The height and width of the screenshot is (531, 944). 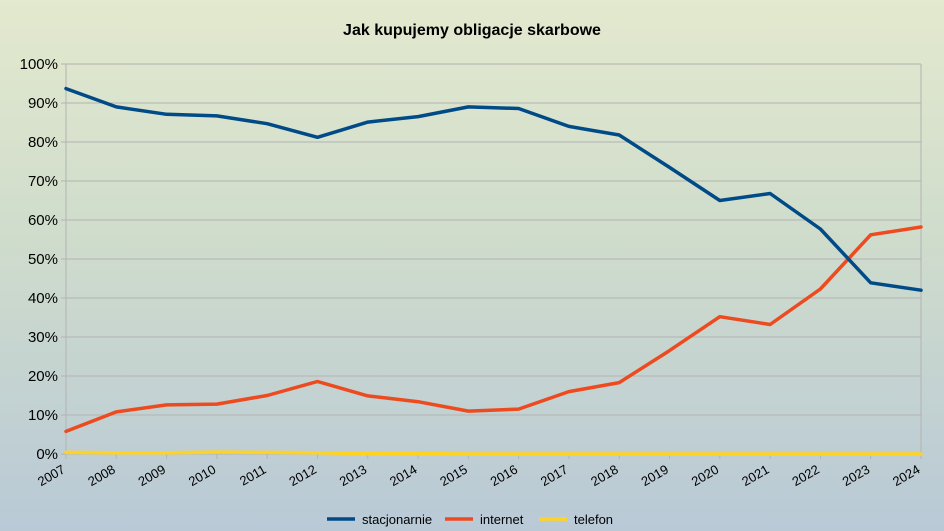 What do you see at coordinates (502, 519) in the screenshot?
I see `legend-label-internet: internet` at bounding box center [502, 519].